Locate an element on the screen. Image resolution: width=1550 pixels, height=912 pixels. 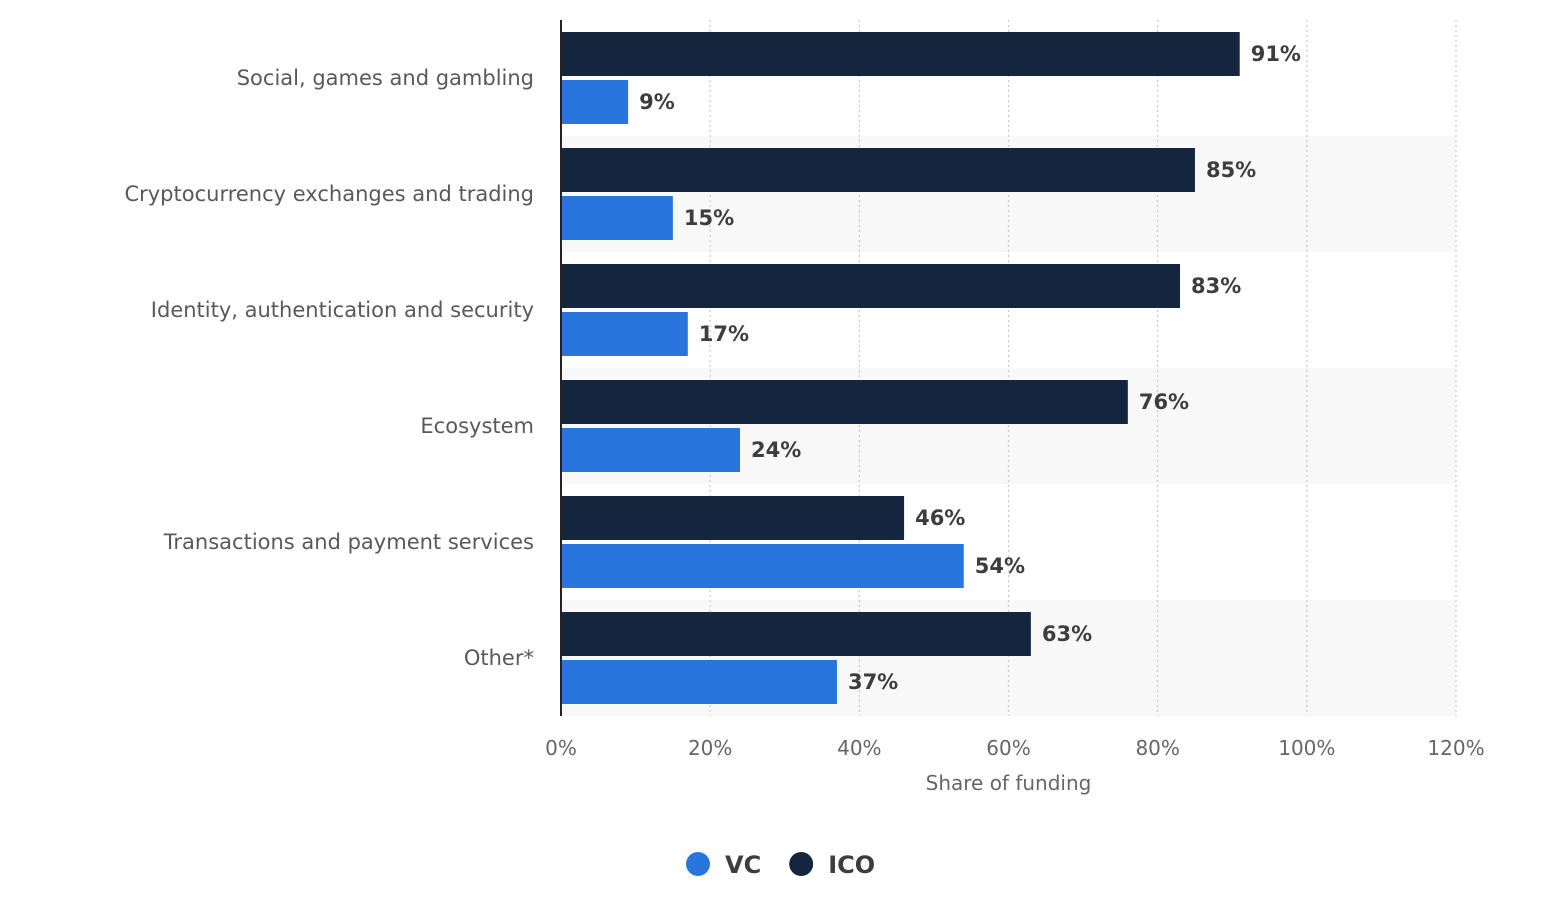
x-tick-label: 20% is located at coordinates (710, 748).